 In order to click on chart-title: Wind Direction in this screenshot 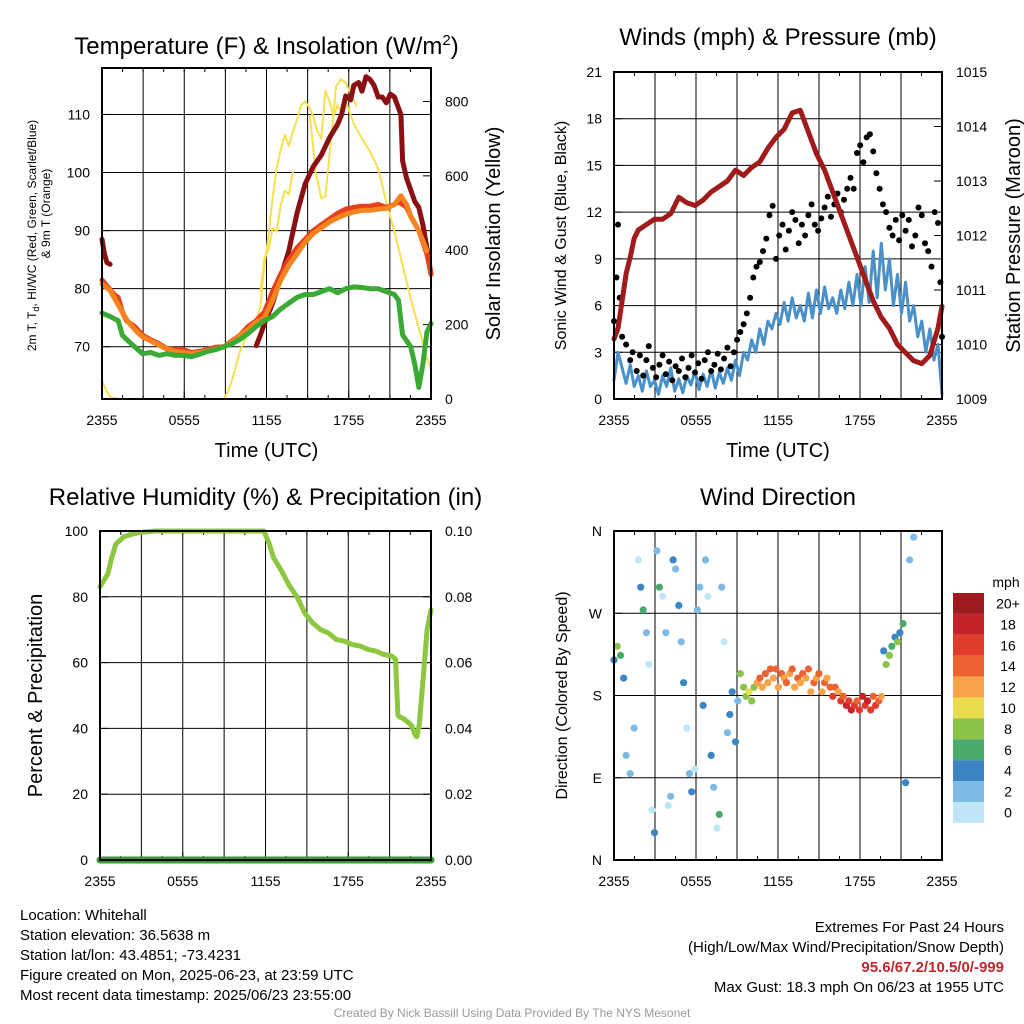, I will do `click(778, 497)`.